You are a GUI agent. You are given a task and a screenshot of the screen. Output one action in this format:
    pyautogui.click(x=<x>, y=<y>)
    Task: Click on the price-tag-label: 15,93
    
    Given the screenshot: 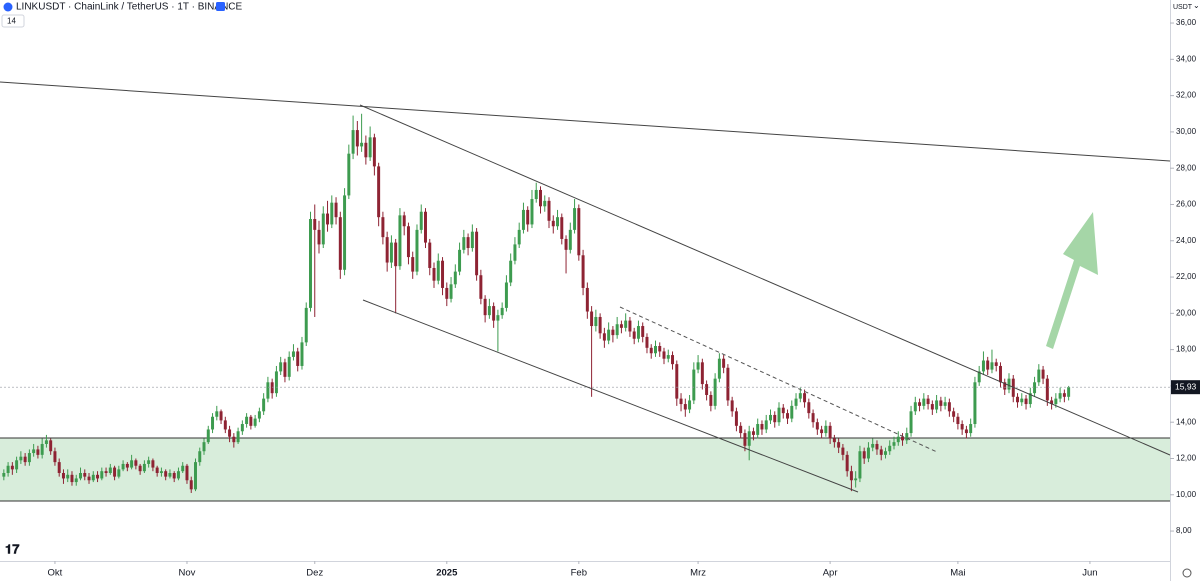 What is the action you would take?
    pyautogui.click(x=1186, y=386)
    